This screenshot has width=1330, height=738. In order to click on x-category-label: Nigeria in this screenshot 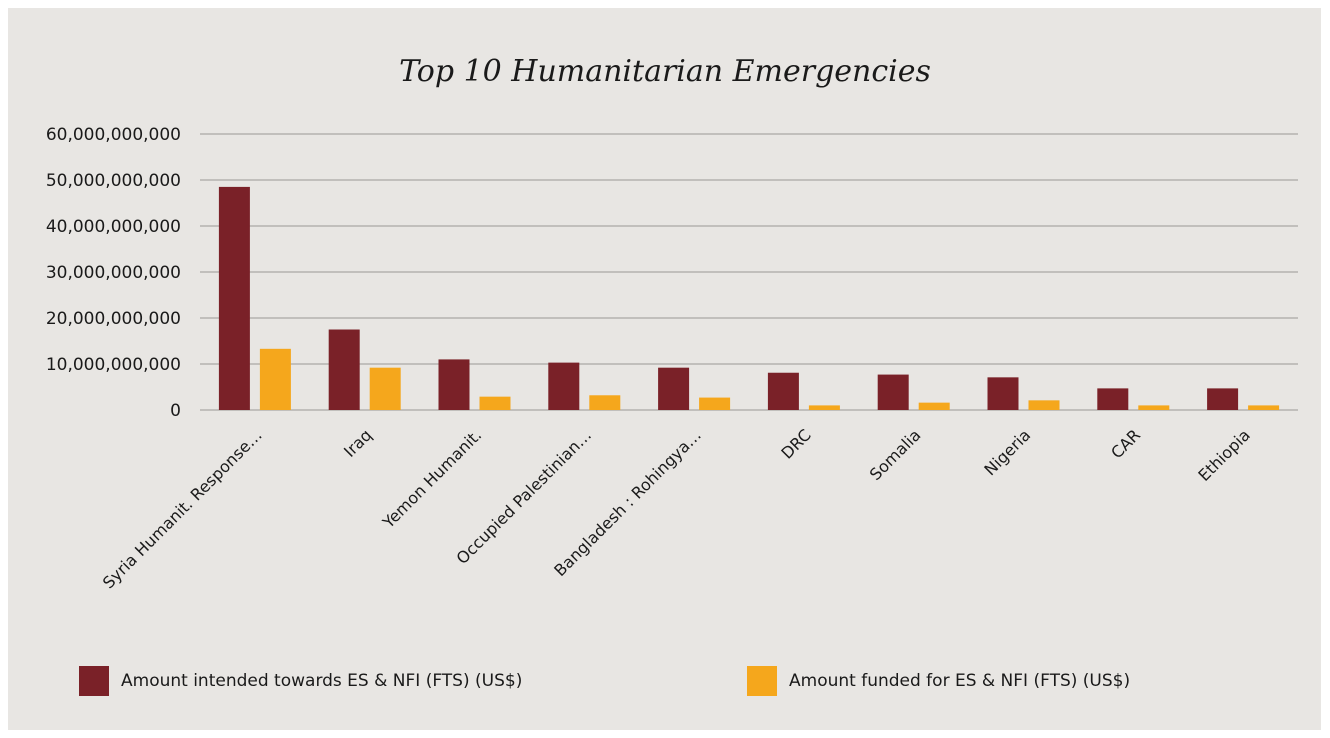, I will do `click(1007, 452)`.